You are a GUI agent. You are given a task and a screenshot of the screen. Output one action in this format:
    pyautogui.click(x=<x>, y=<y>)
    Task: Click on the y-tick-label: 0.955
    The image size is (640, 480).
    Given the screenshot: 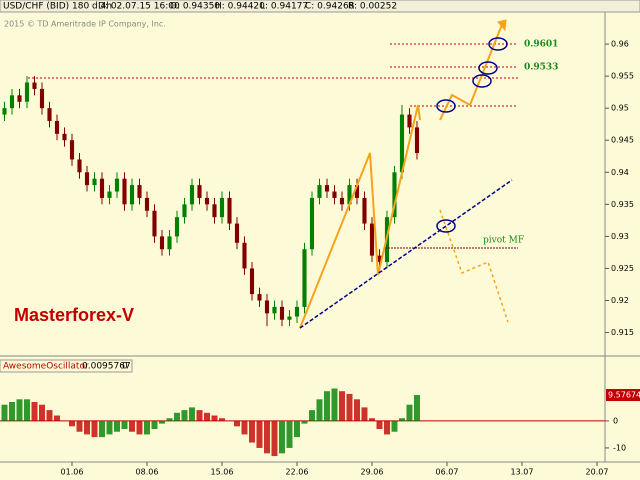 What is the action you would take?
    pyautogui.click(x=622, y=76)
    